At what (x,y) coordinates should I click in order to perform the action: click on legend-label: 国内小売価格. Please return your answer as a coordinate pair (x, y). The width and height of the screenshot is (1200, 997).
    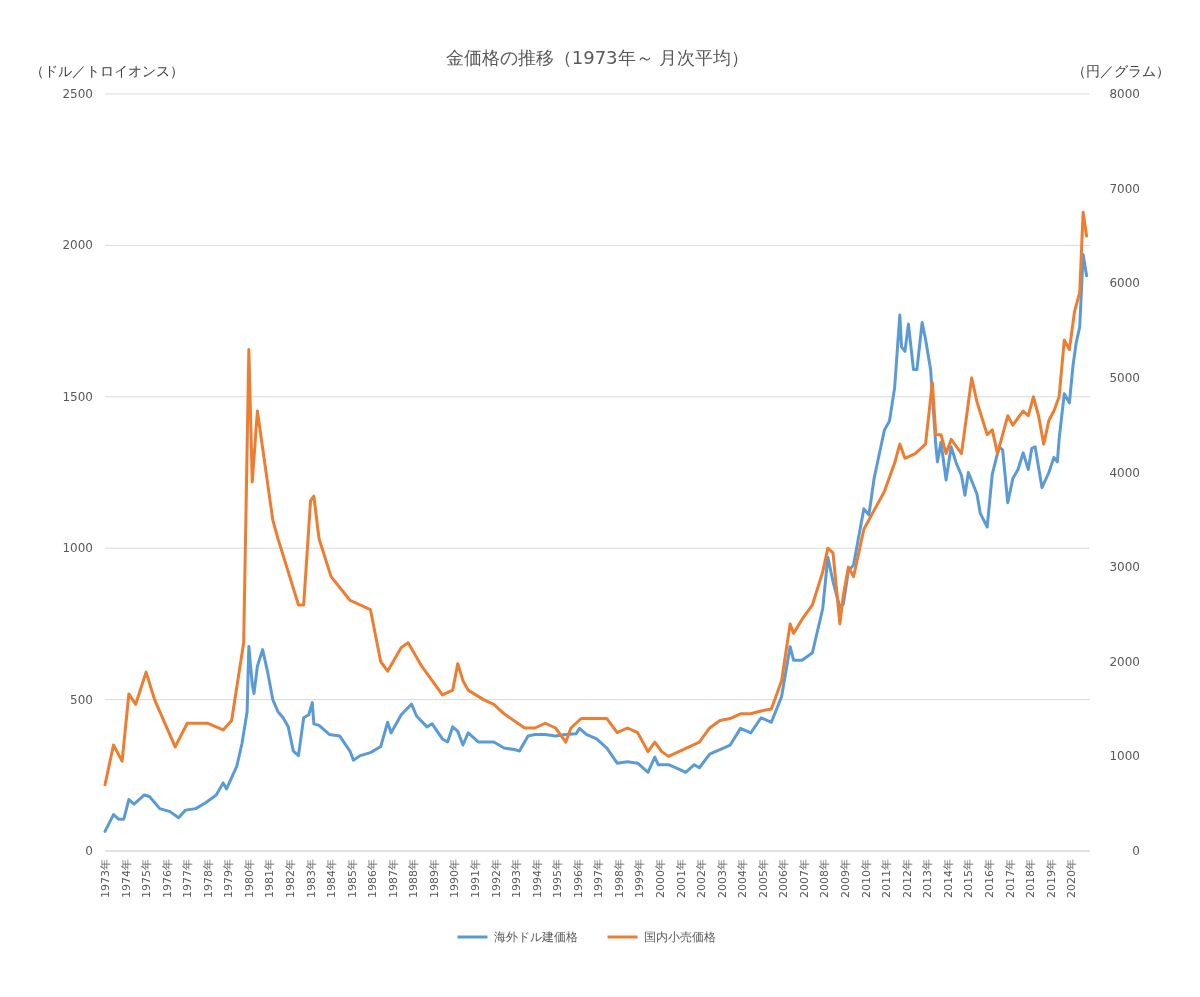
    Looking at the image, I should click on (679, 937).